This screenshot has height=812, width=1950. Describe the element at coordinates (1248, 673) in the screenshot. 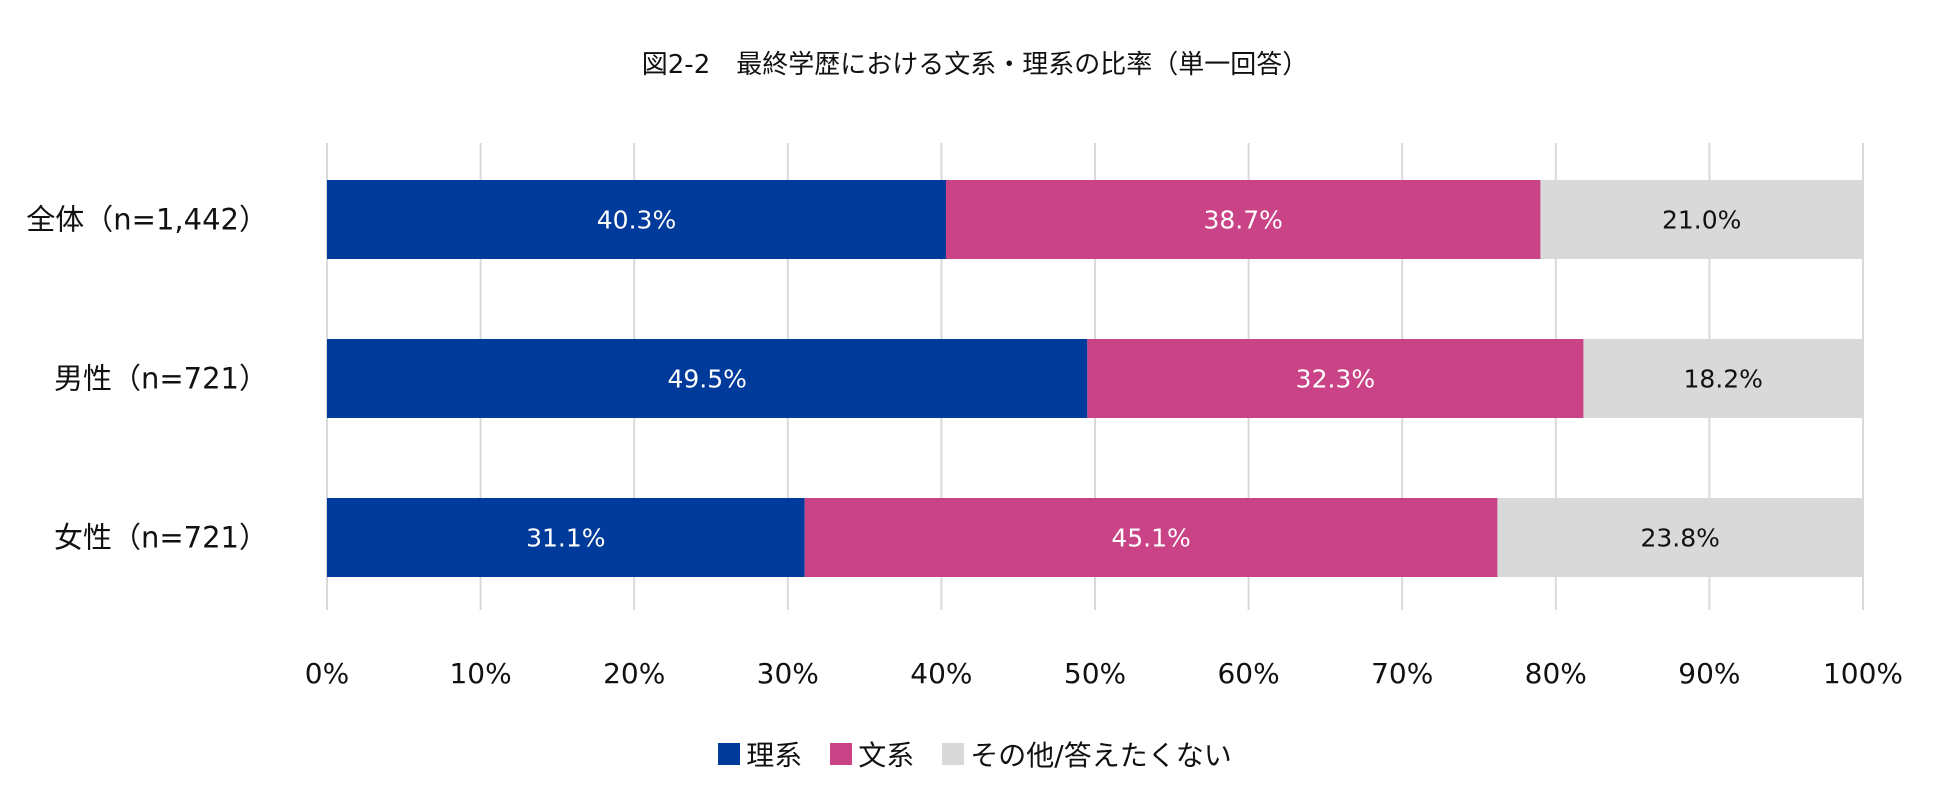

I see `x-tick-label: 60%` at that location.